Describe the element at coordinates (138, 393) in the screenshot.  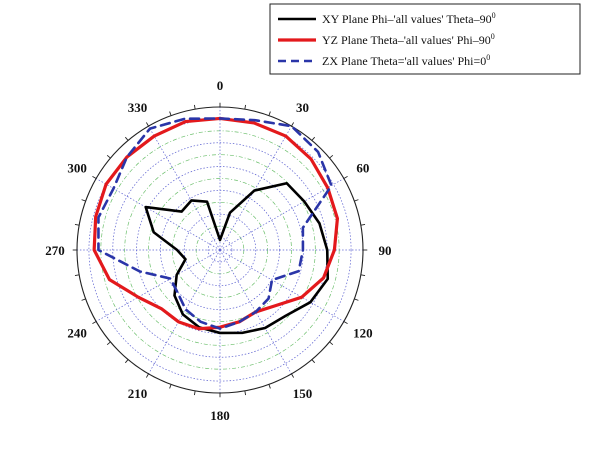
I see `angular-tick-label: 210` at that location.